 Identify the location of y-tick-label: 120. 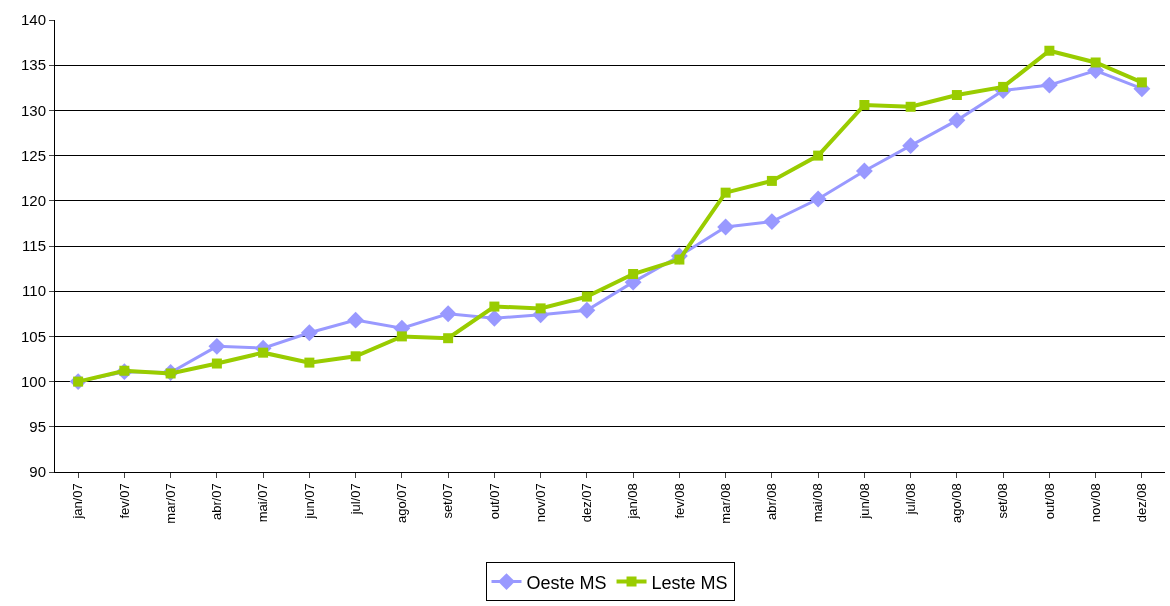
(33, 201).